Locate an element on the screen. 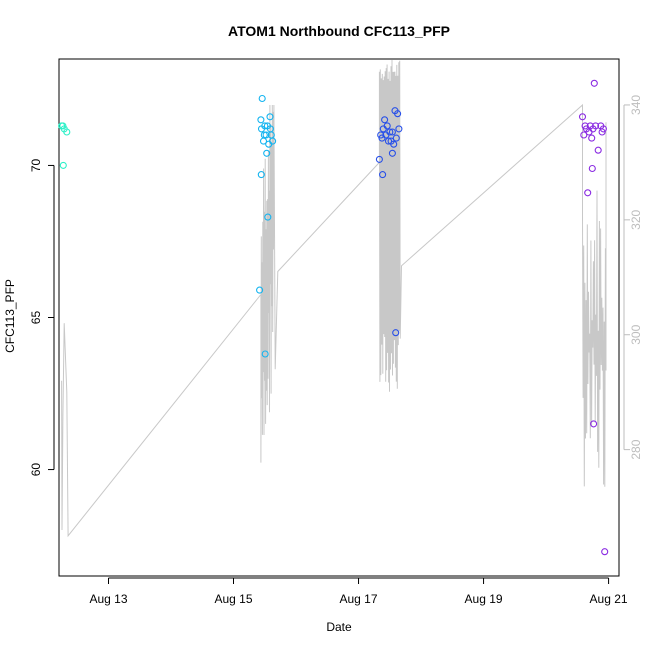 Image resolution: width=650 pixels, height=650 pixels. x-axis: Aug 13 Aug 15 Aug 17 Aug 19 Aug 21 is located at coordinates (358, 591).